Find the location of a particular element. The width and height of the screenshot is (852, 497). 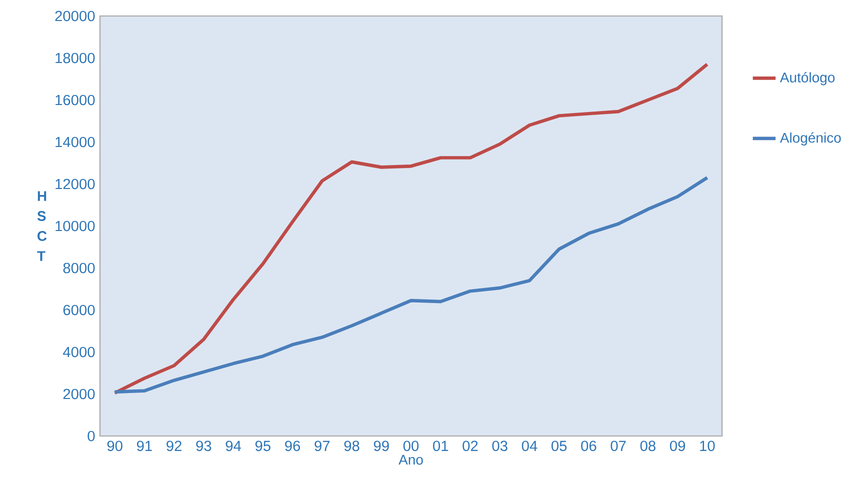

x-tick-label: 90 is located at coordinates (114, 446).